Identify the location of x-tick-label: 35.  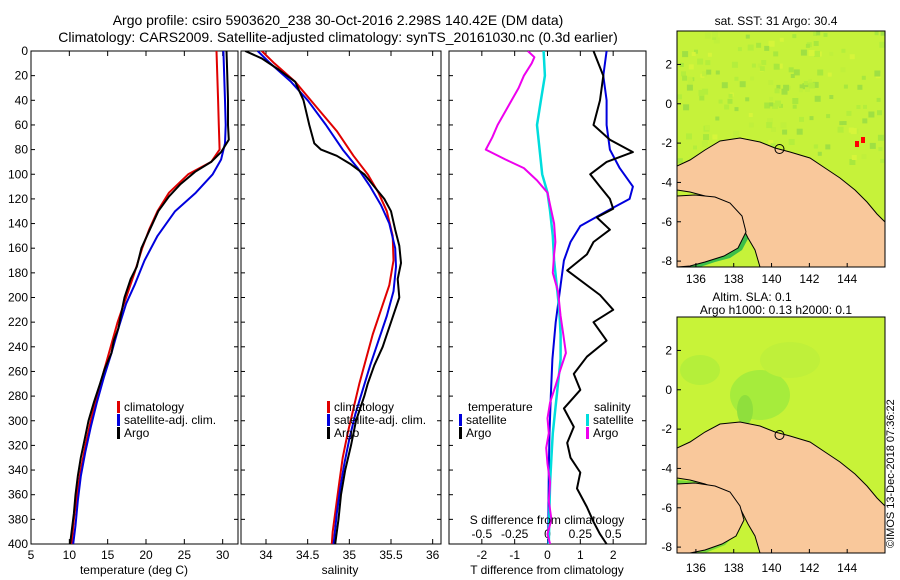
(350, 555).